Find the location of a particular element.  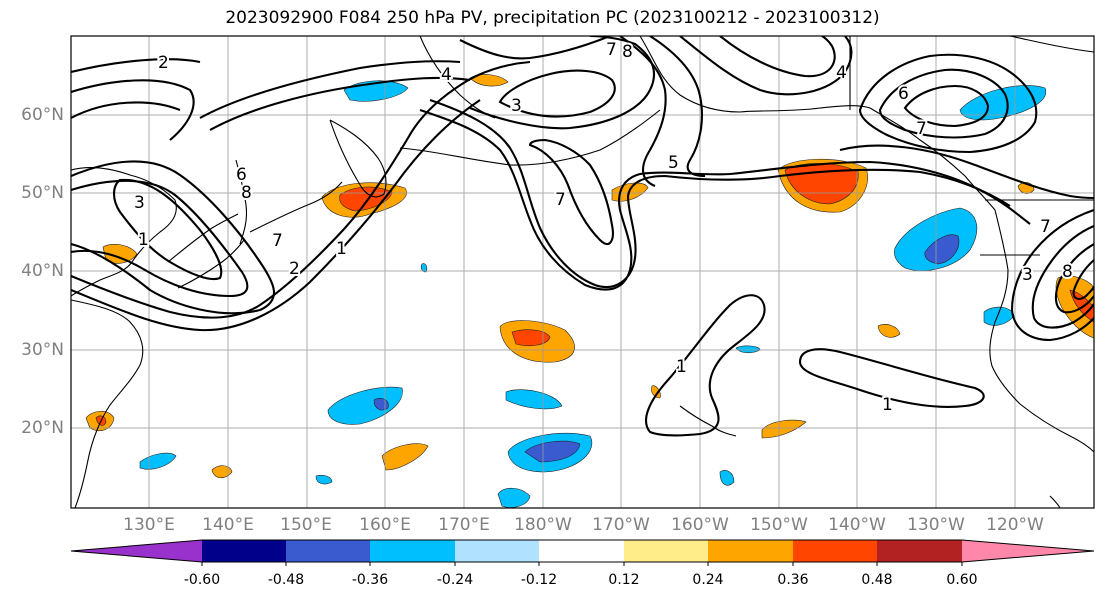

lon-label: 130°E is located at coordinates (149, 525).